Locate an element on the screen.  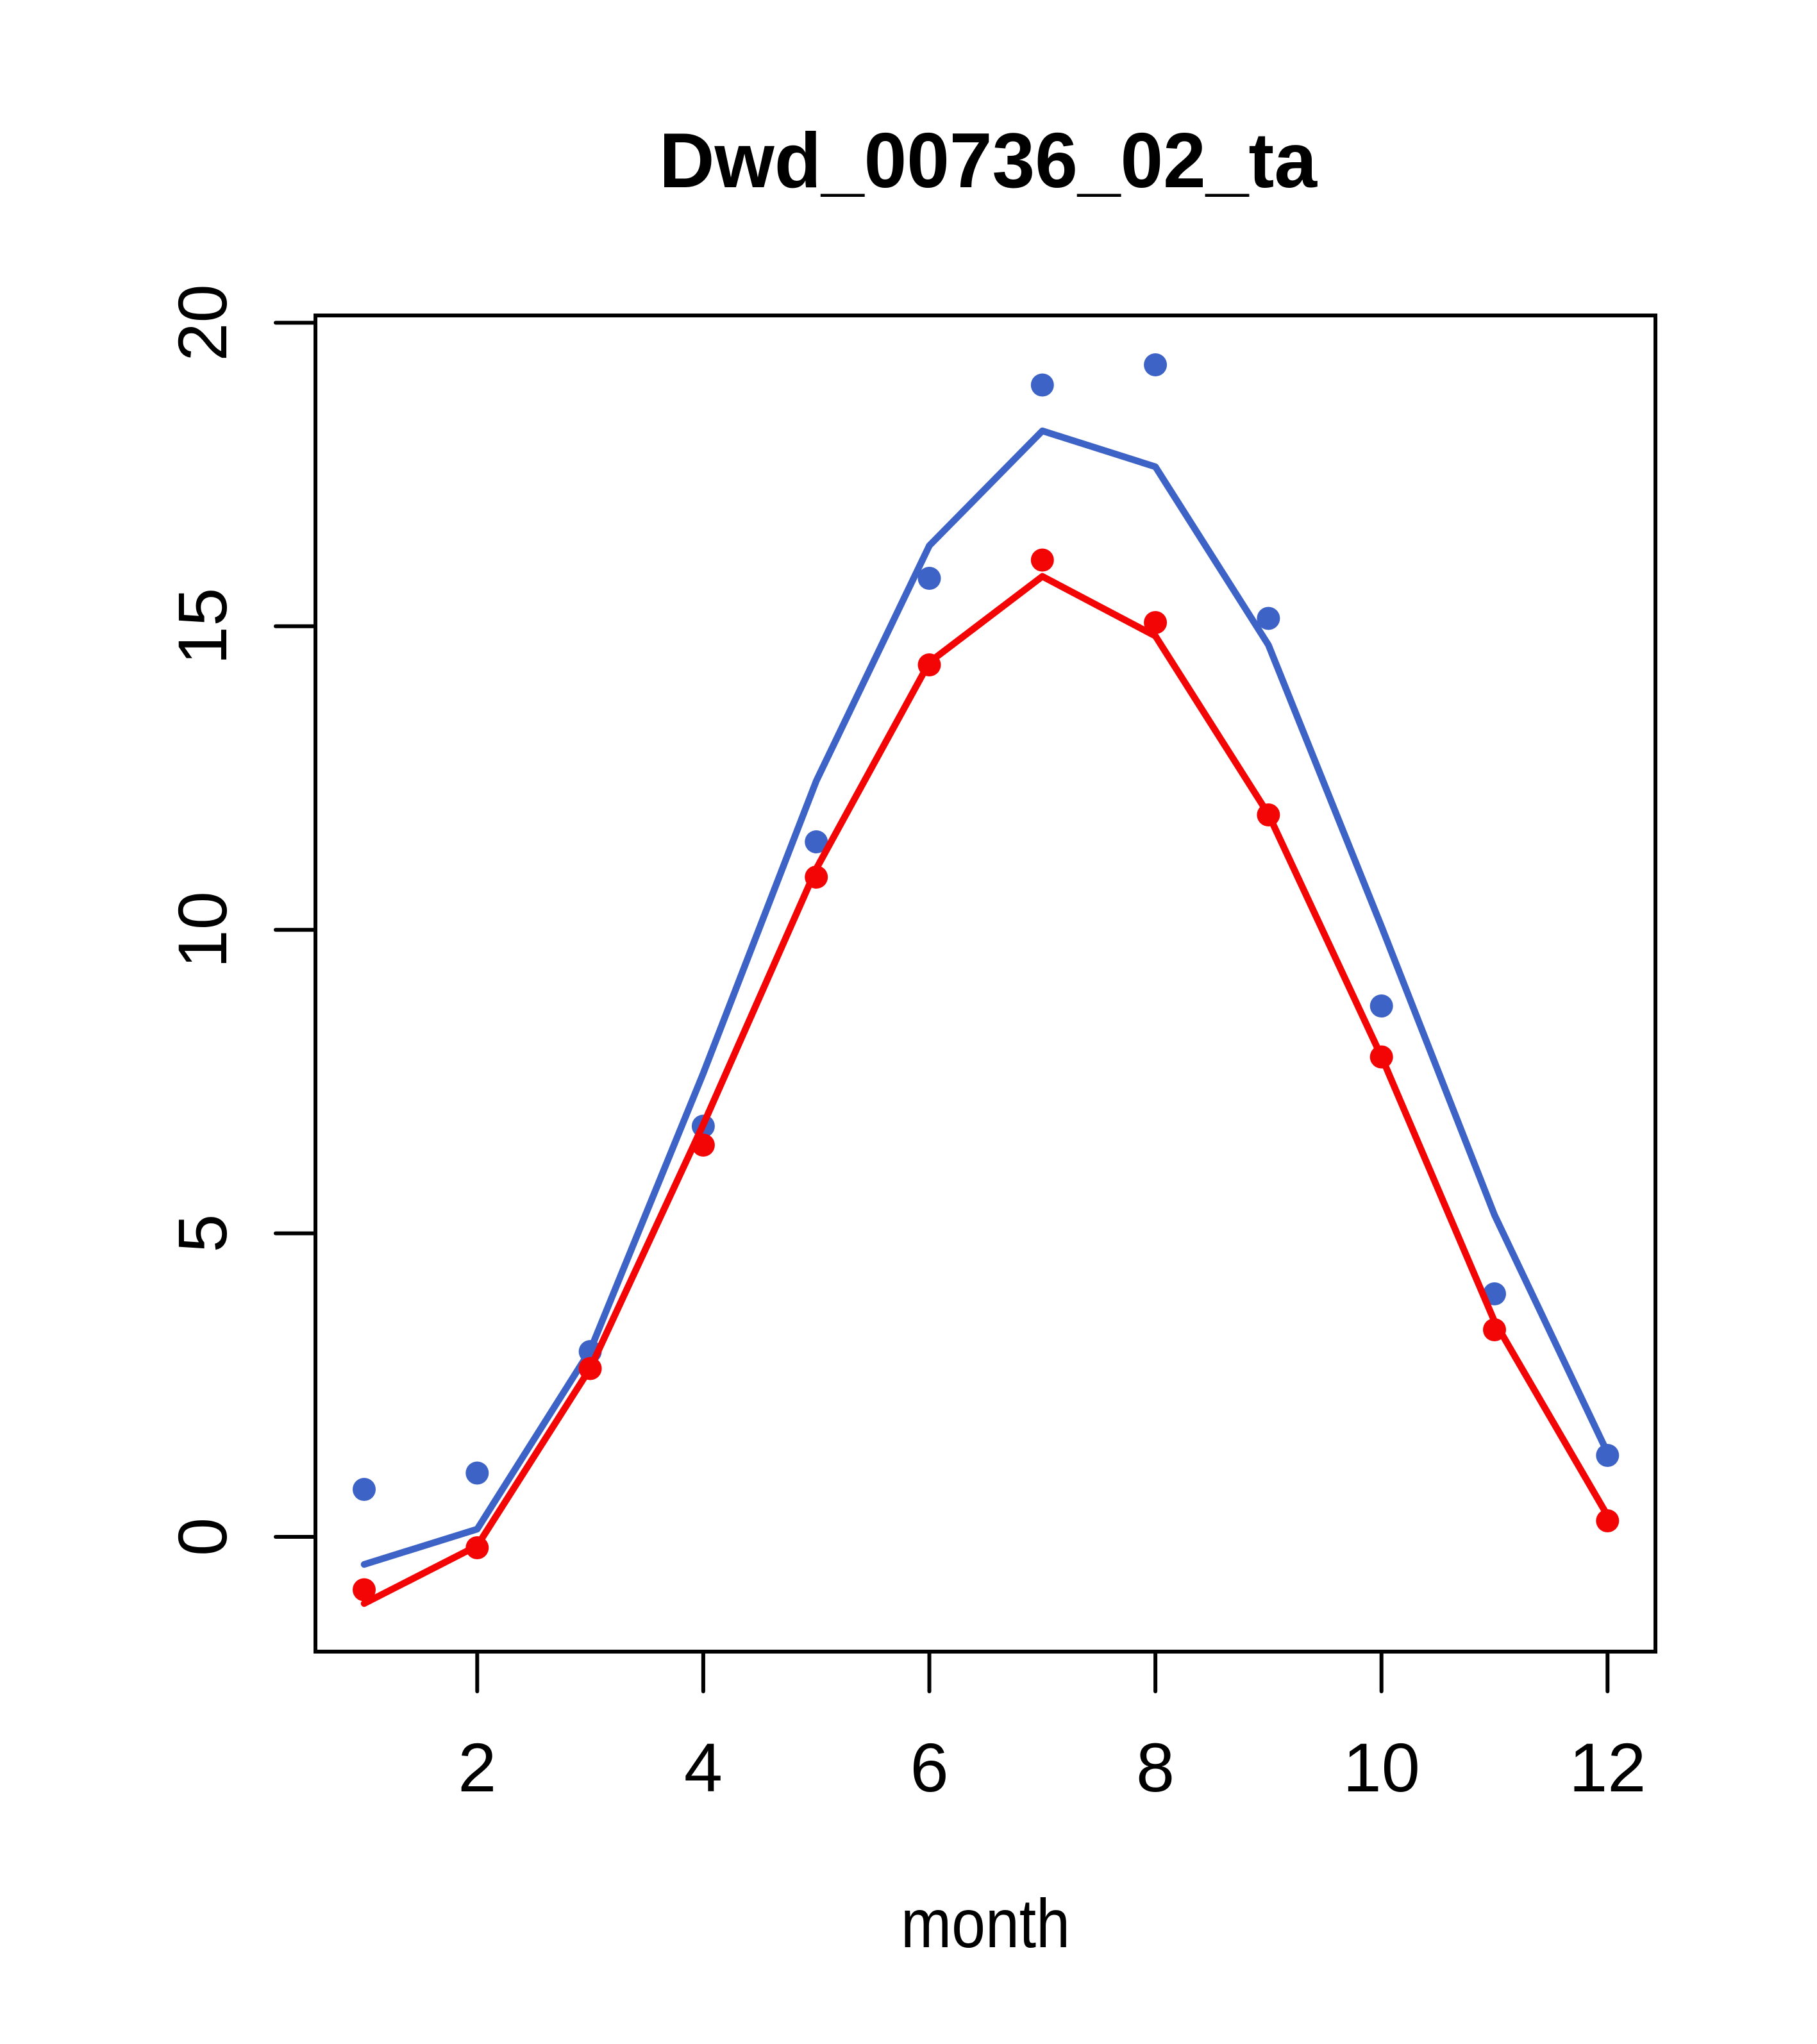
svg-text: 2 is located at coordinates (477, 1767).